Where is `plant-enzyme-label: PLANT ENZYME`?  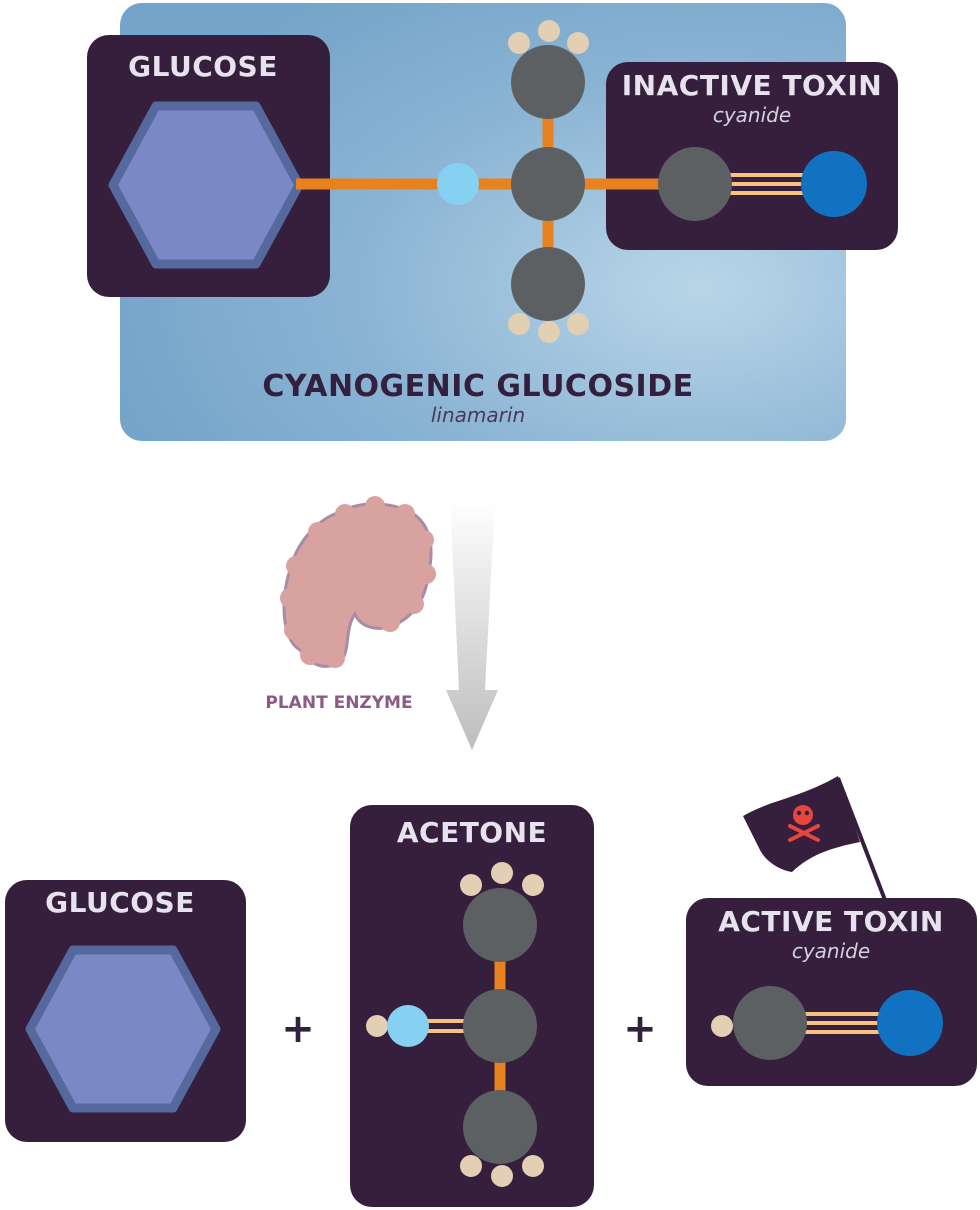 plant-enzyme-label: PLANT ENZYME is located at coordinates (338, 703).